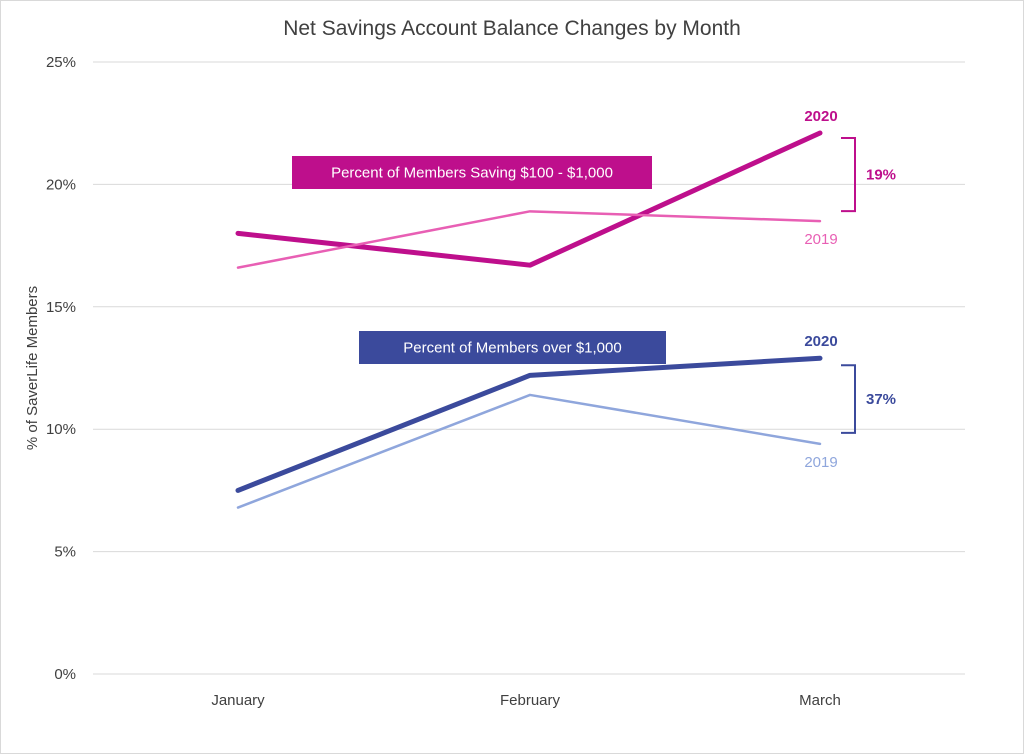 This screenshot has width=1024, height=754. What do you see at coordinates (61, 307) in the screenshot?
I see `y-tick-label: 15%` at bounding box center [61, 307].